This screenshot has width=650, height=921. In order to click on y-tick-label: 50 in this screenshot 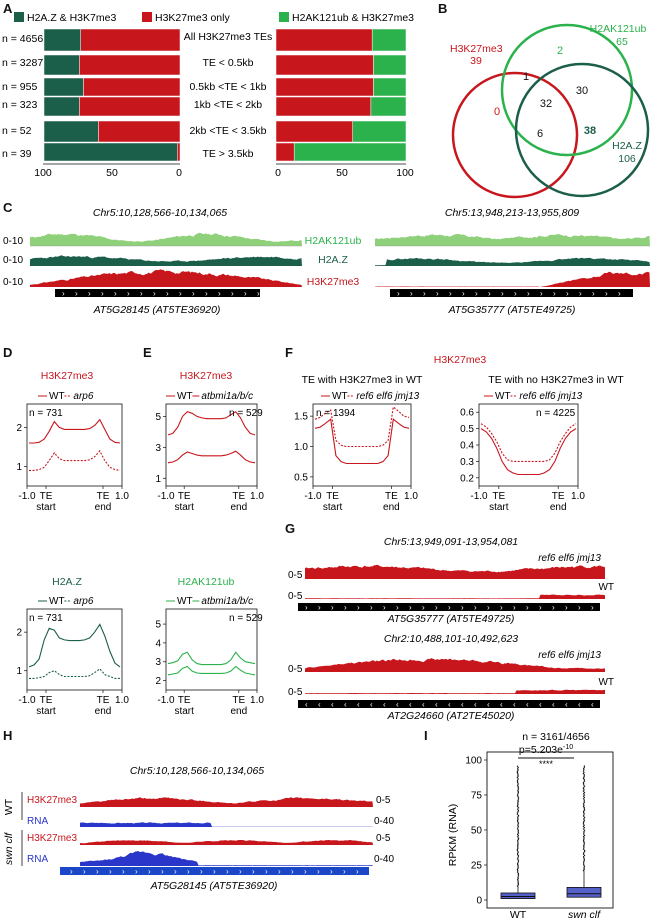, I will do `click(477, 831)`.